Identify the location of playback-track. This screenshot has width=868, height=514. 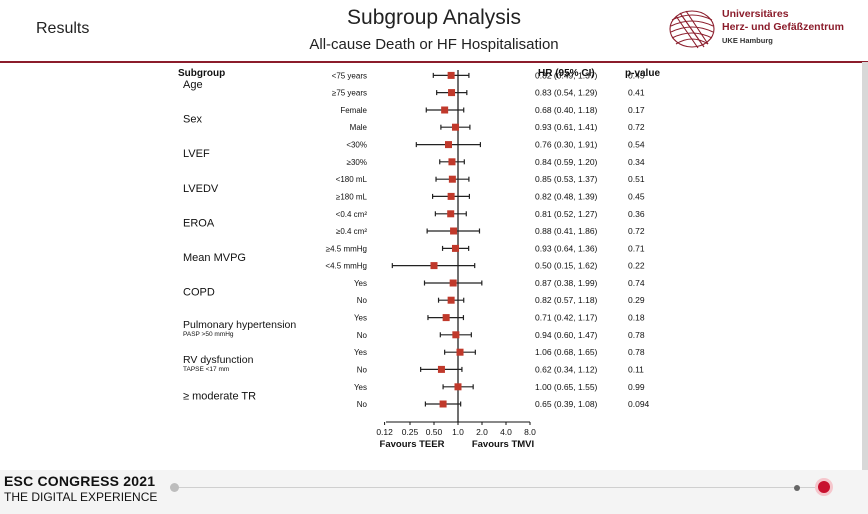
(500, 487).